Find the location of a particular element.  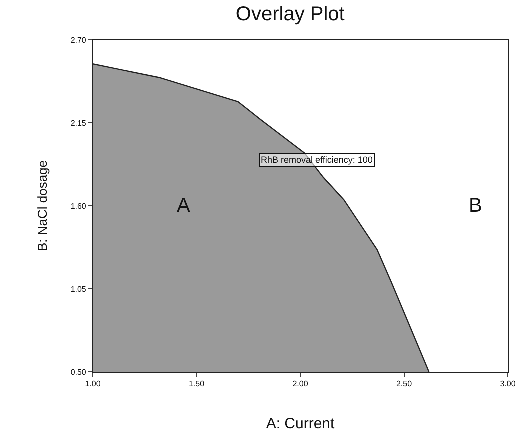

y-tick-label: 0.50 is located at coordinates (78, 372).